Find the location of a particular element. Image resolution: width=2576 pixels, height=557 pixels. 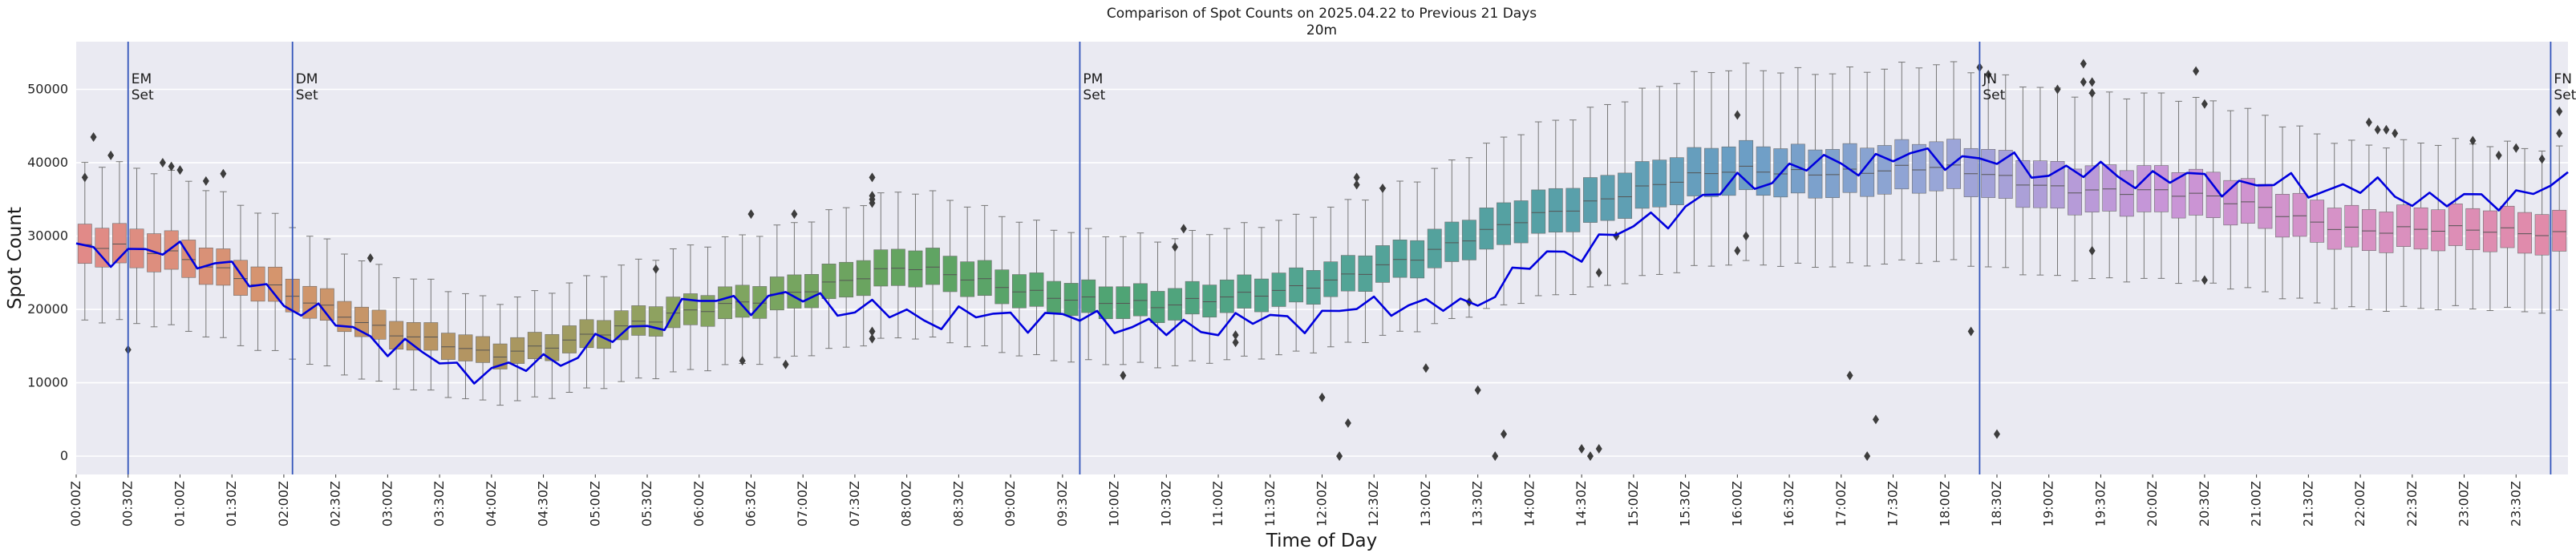

x-tick-label-38: 19:00Z is located at coordinates (2048, 504).